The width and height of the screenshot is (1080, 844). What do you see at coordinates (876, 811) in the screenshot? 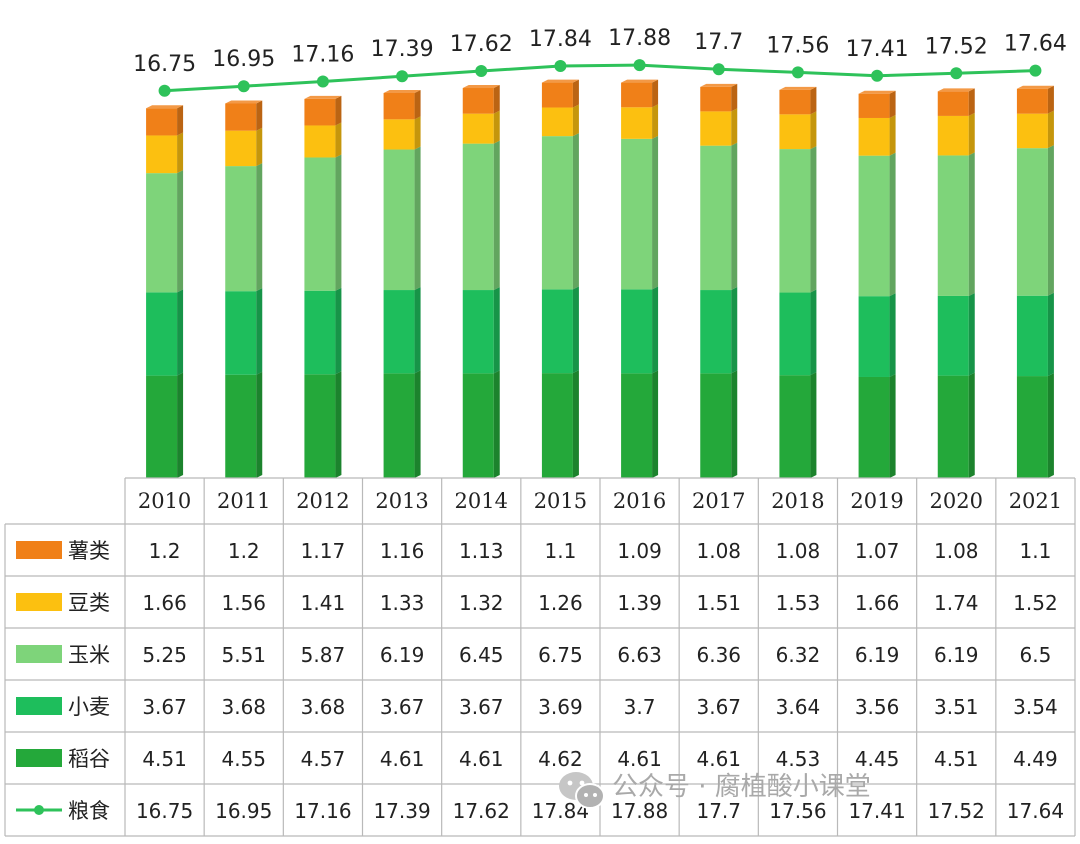
I see `table-cell: 17.41` at bounding box center [876, 811].